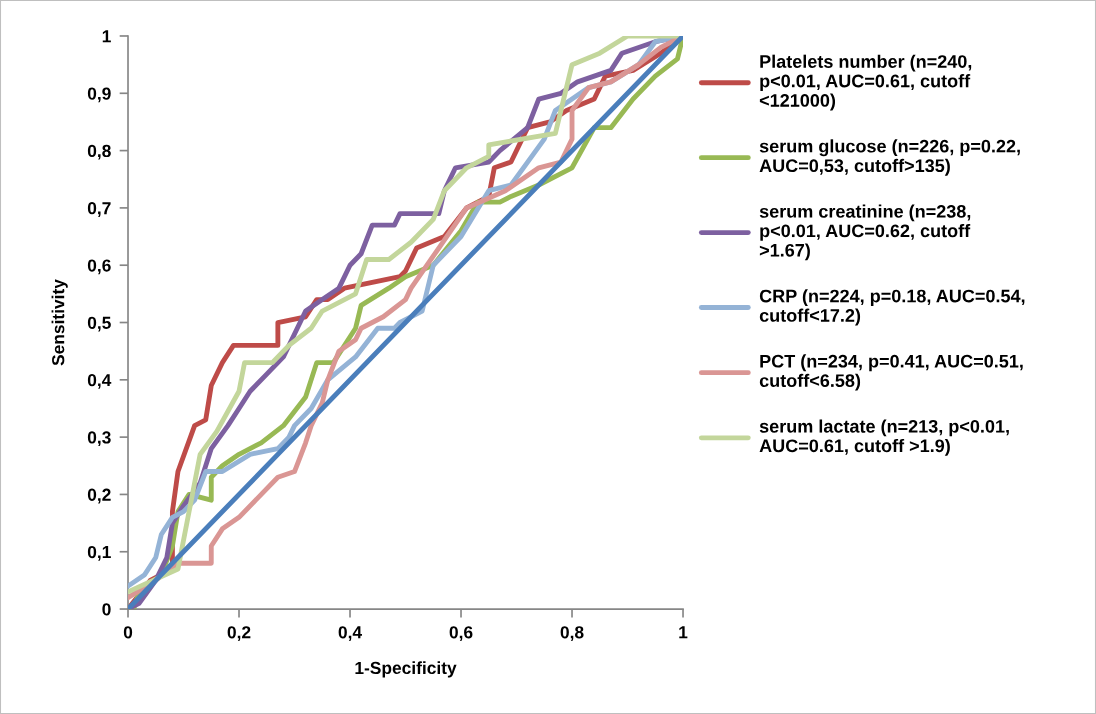  I want to click on x-tick-label: 0,8, so click(572, 633).